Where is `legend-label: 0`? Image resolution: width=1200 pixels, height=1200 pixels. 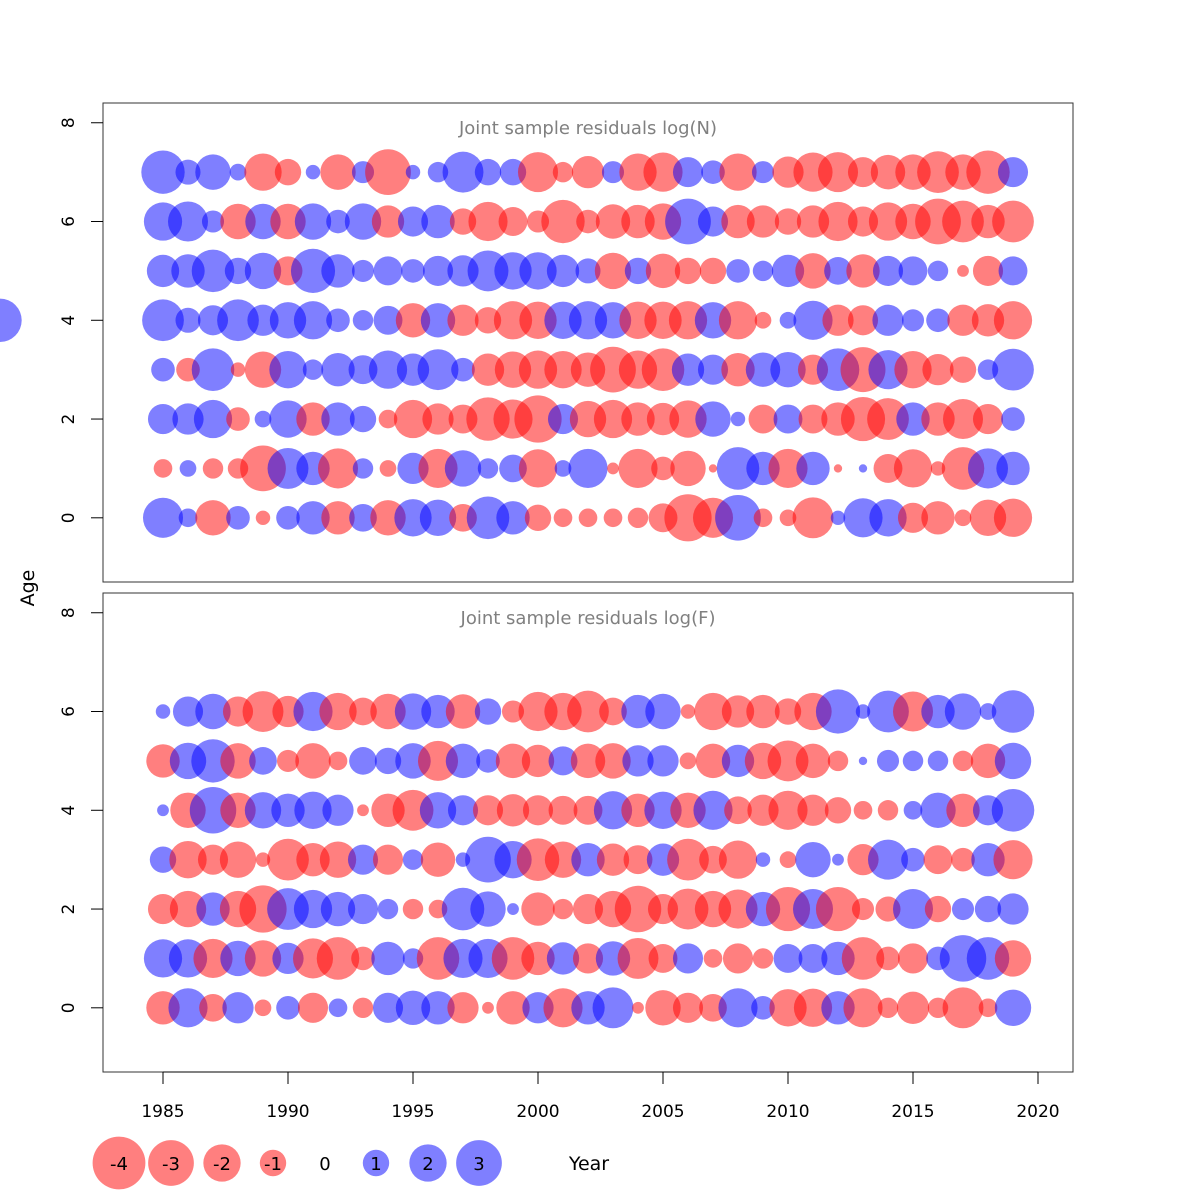 legend-label: 0 is located at coordinates (324, 1164).